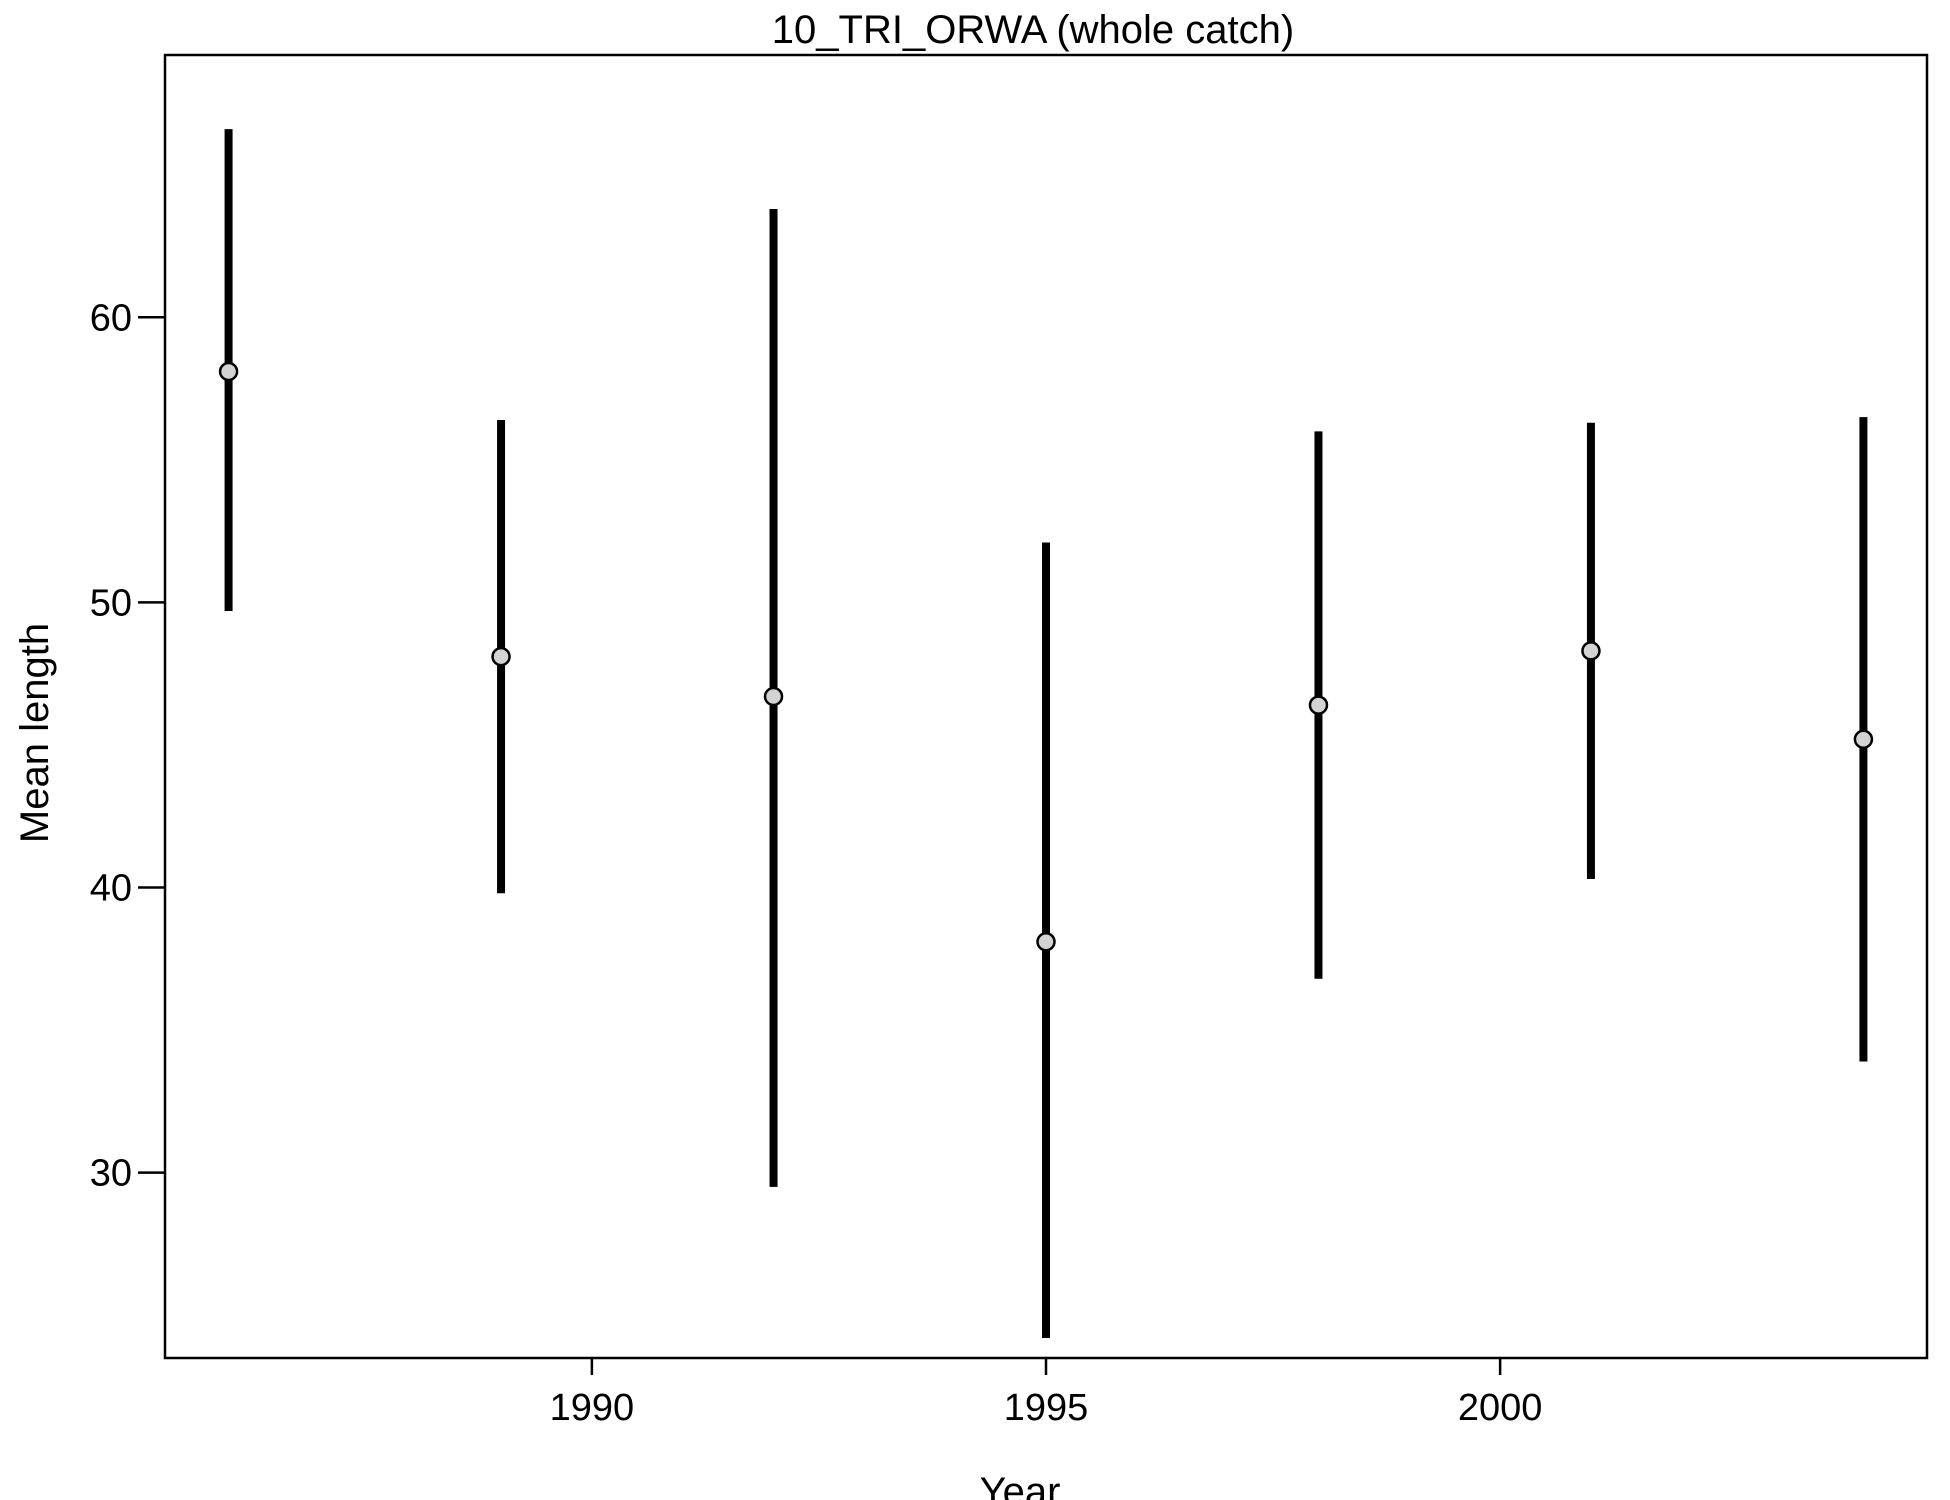 Image resolution: width=1950 pixels, height=1500 pixels. What do you see at coordinates (111, 603) in the screenshot?
I see `y-tick-label: 50` at bounding box center [111, 603].